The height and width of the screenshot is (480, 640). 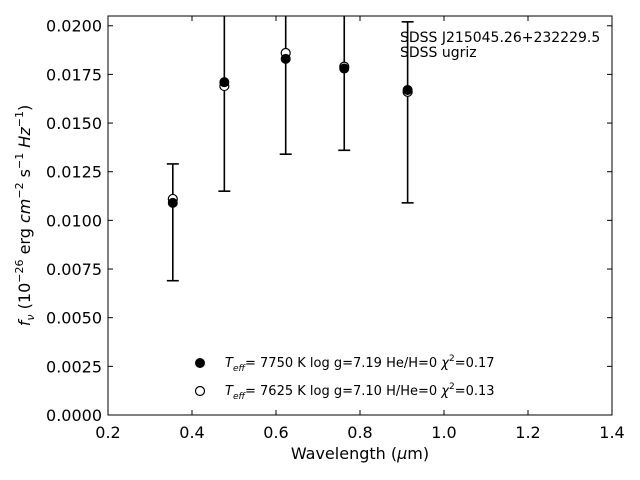 I want to click on legend-1-fit: =0.13, so click(x=475, y=391).